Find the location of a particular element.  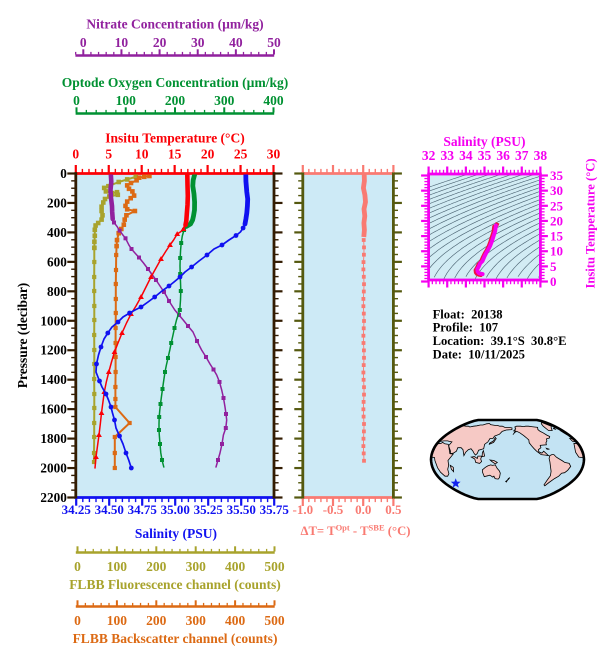

svg-text: 0.5 is located at coordinates (393, 509).